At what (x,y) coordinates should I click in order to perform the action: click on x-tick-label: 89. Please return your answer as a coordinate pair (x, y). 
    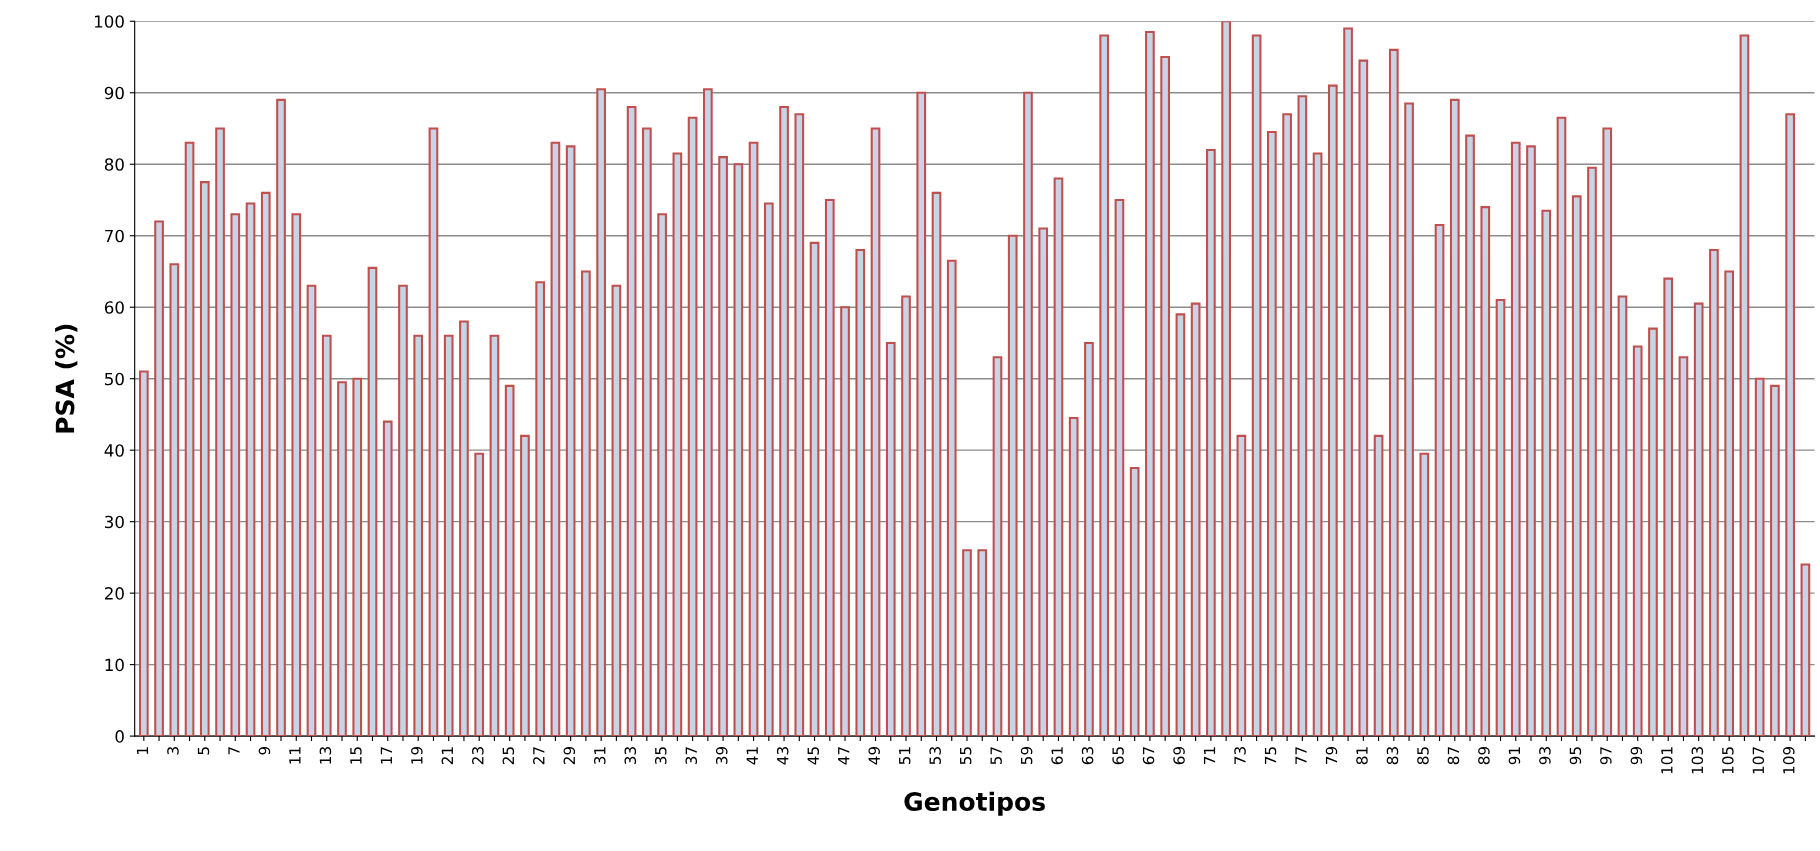
    Looking at the image, I should click on (1484, 755).